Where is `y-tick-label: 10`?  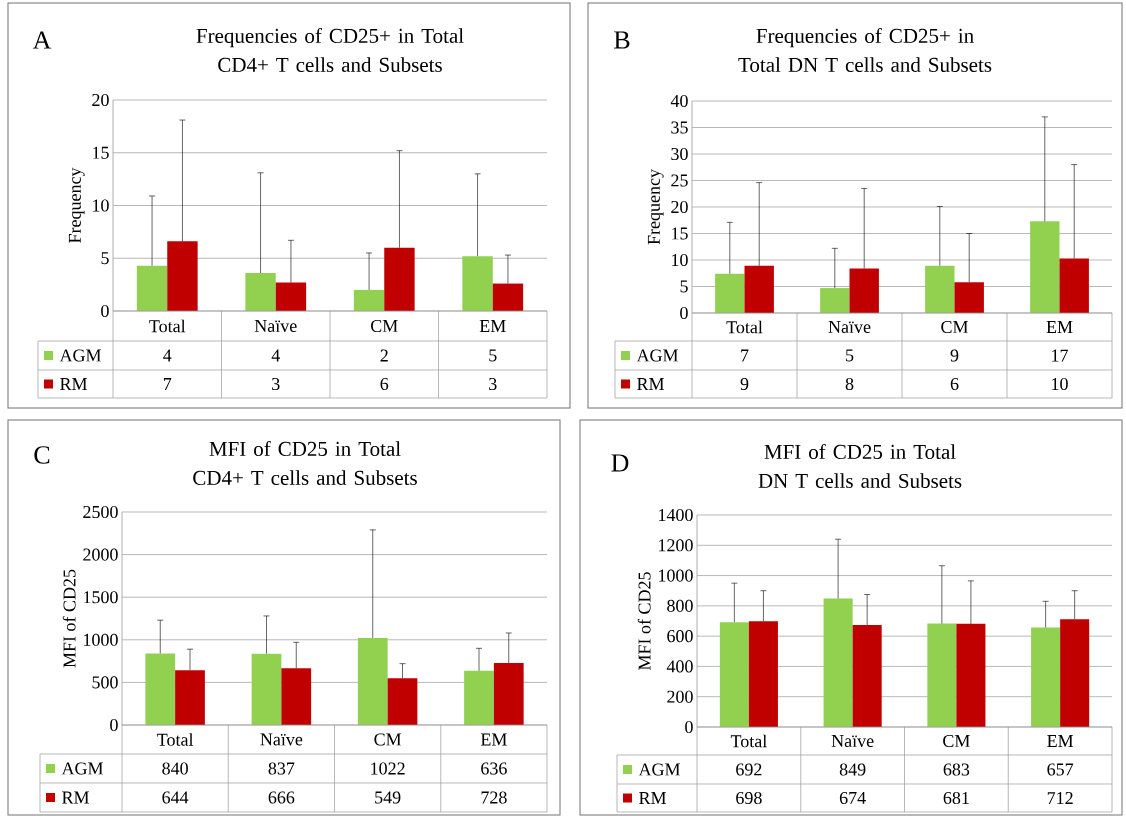 y-tick-label: 10 is located at coordinates (680, 260).